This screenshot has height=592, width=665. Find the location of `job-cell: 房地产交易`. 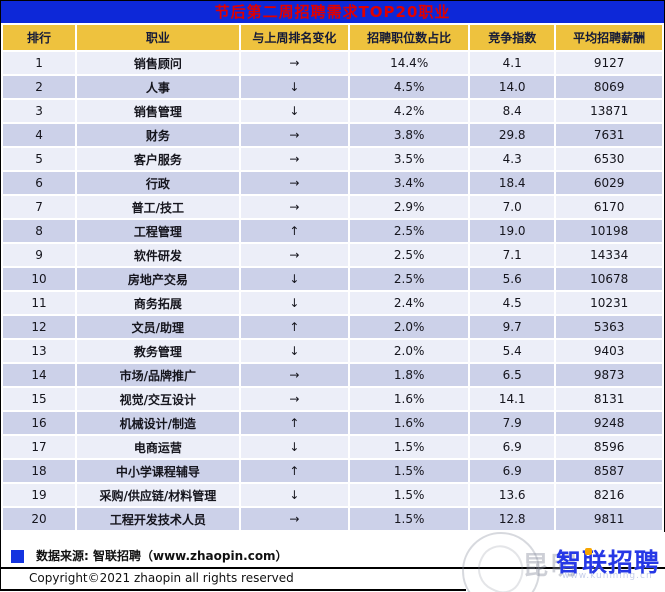

job-cell: 房地产交易 is located at coordinates (158, 279).